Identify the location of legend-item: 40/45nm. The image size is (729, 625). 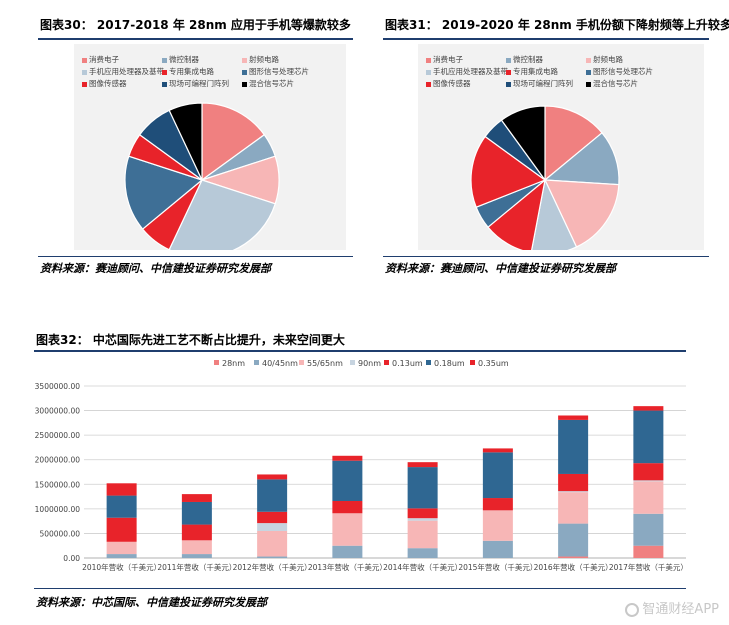
(276, 363).